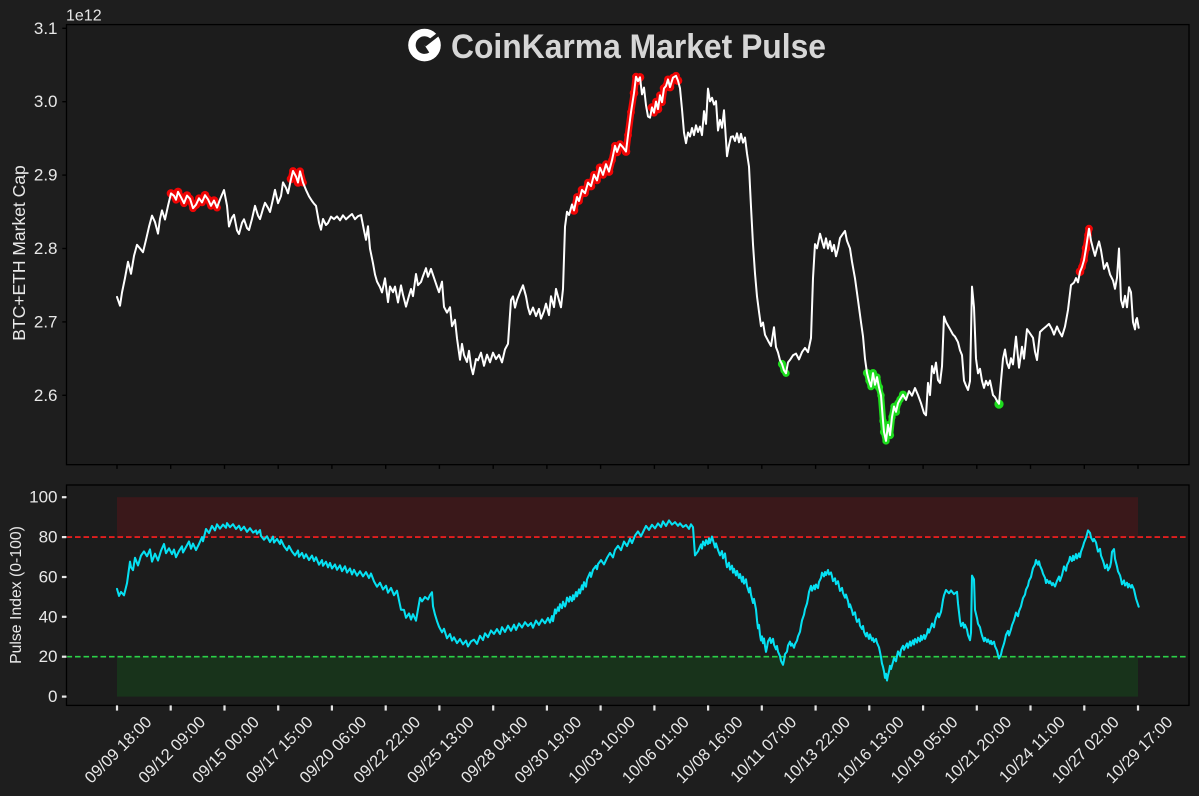 The width and height of the screenshot is (1199, 796). What do you see at coordinates (19, 253) in the screenshot?
I see `svg-text: BTC+ETH Market Cap` at bounding box center [19, 253].